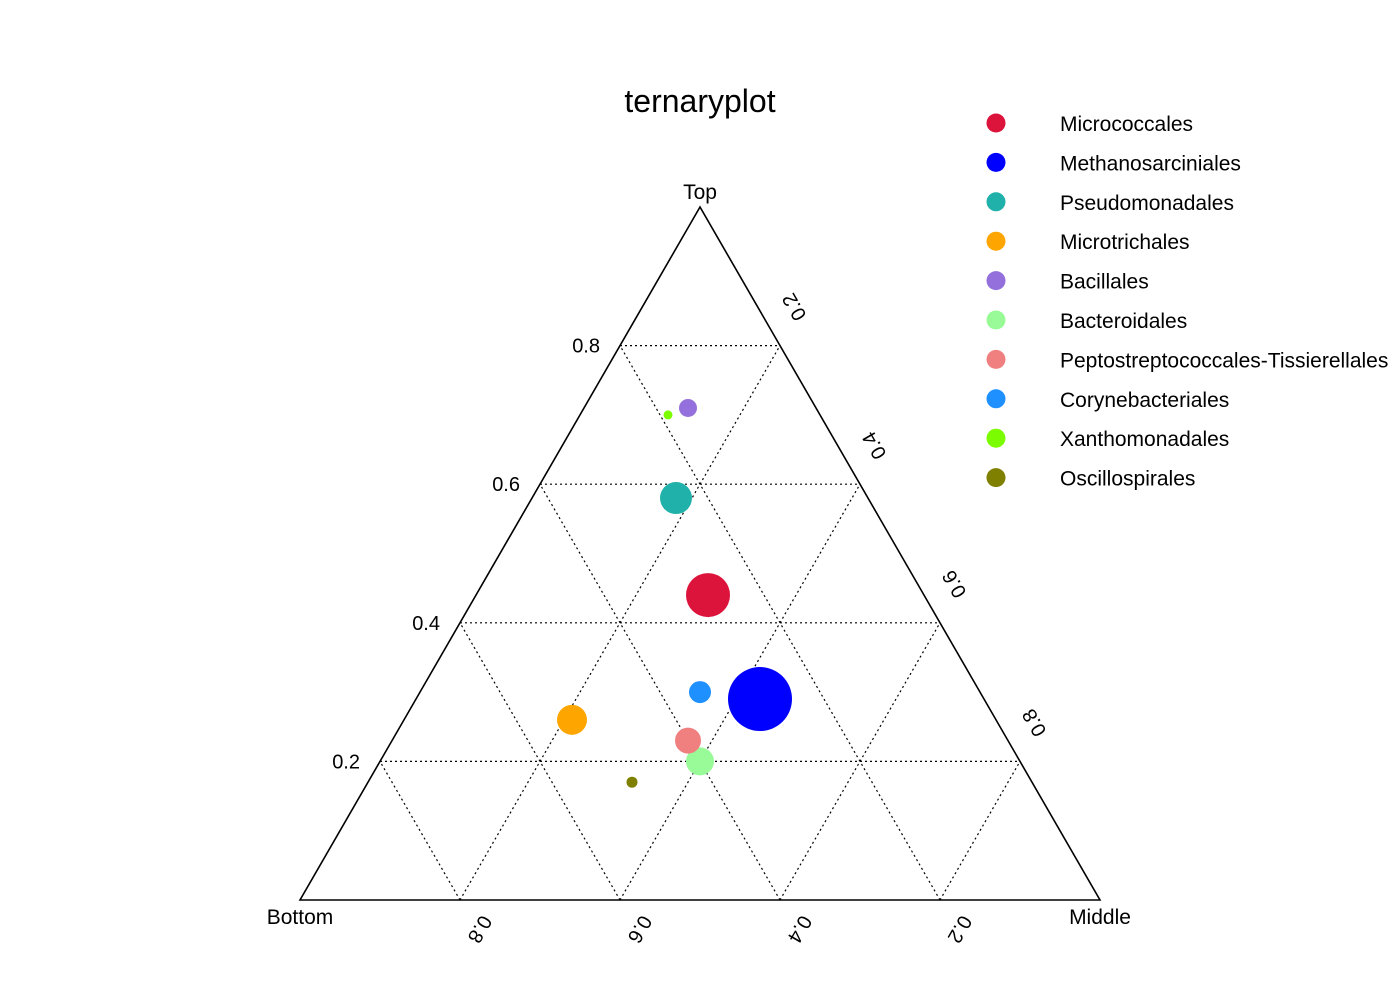 Image resolution: width=1400 pixels, height=1000 pixels. Describe the element at coordinates (346, 762) in the screenshot. I see `tick-label-top: 0.2` at that location.